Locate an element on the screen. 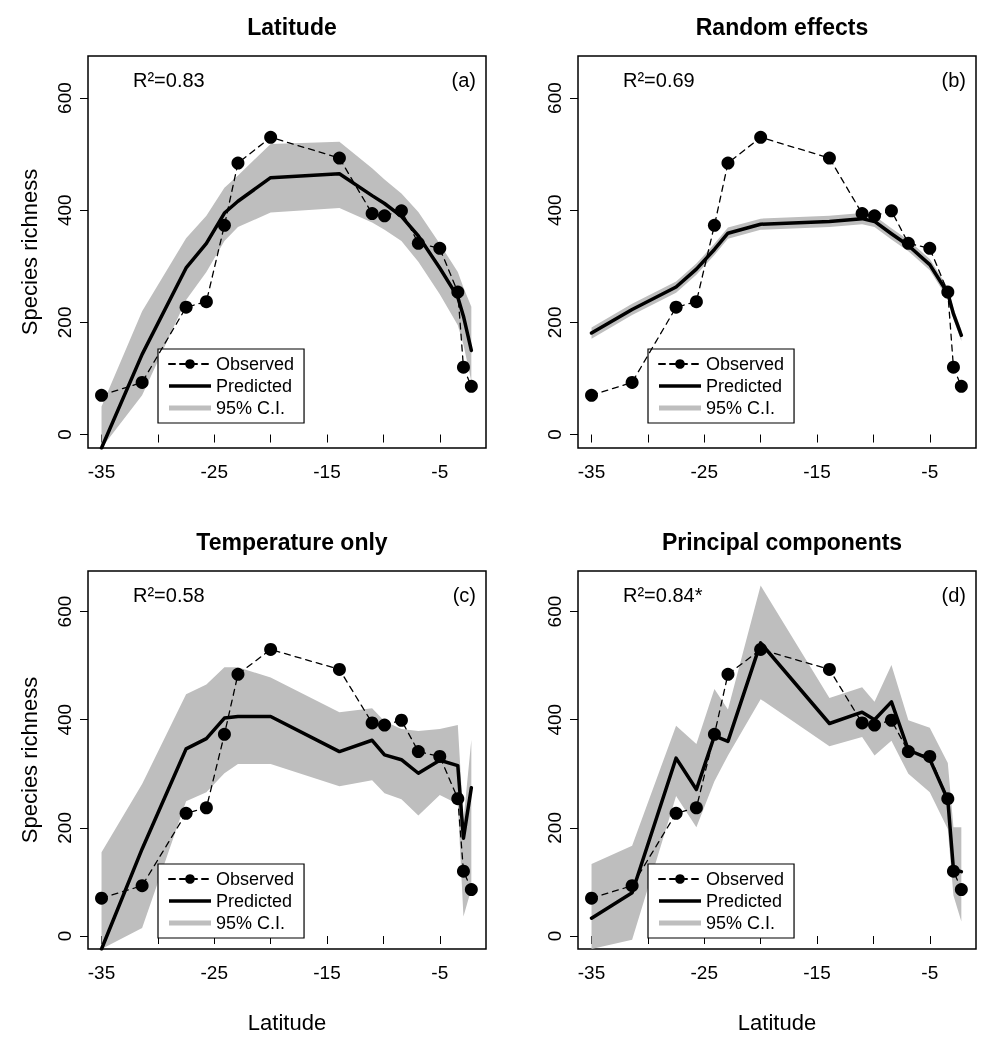 Image resolution: width=999 pixels, height=1038 pixels. chart-title: Latitude is located at coordinates (292, 26).